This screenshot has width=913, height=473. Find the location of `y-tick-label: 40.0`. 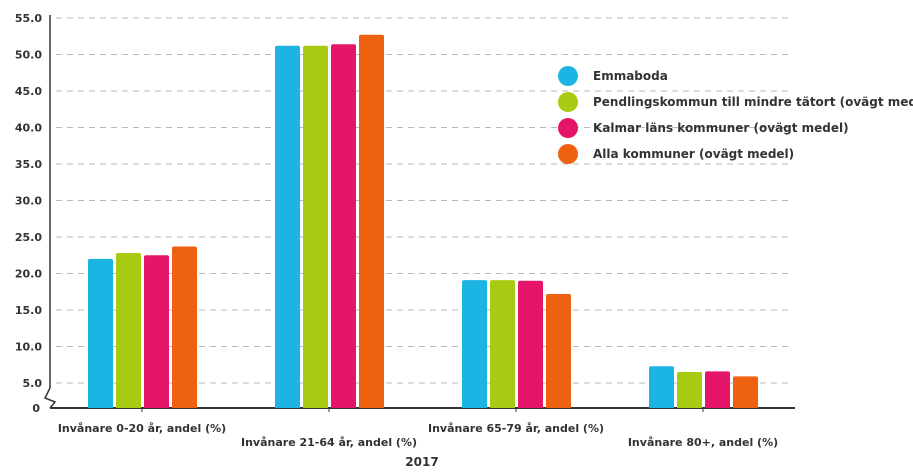

y-tick-label: 40.0 is located at coordinates (28, 128).